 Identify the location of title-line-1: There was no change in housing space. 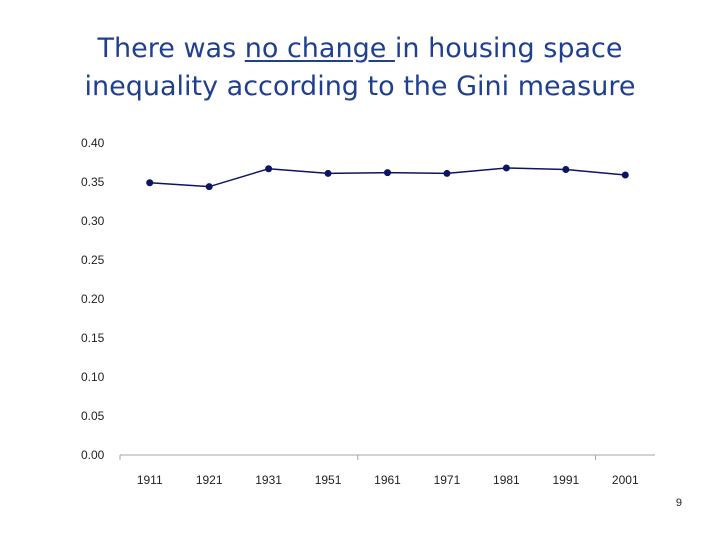
(360, 49).